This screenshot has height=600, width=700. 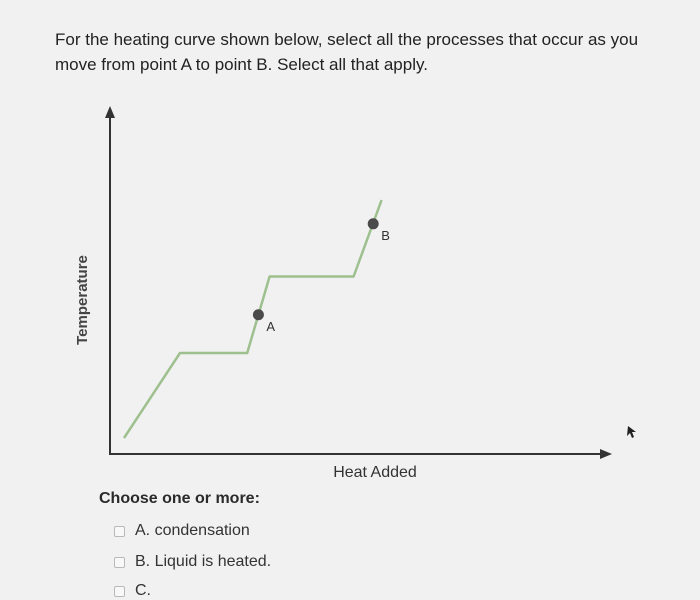 What do you see at coordinates (110, 112) in the screenshot?
I see `y-axis-arrow` at bounding box center [110, 112].